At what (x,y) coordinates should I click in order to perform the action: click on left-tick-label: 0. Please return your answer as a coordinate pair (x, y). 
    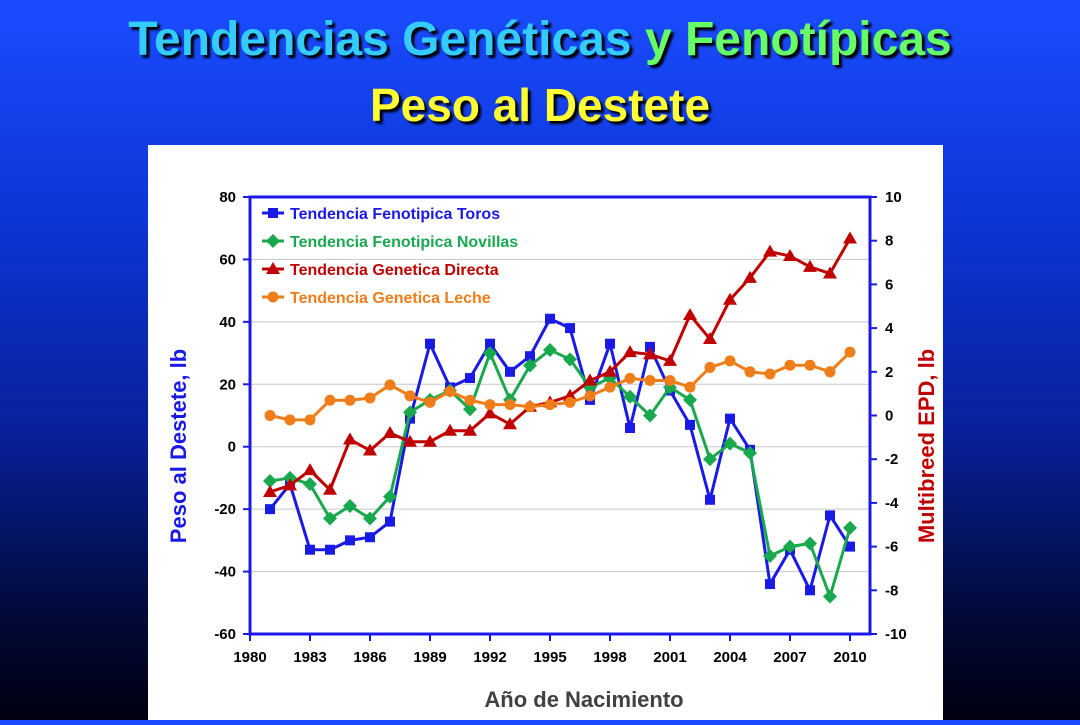
    Looking at the image, I should click on (232, 447).